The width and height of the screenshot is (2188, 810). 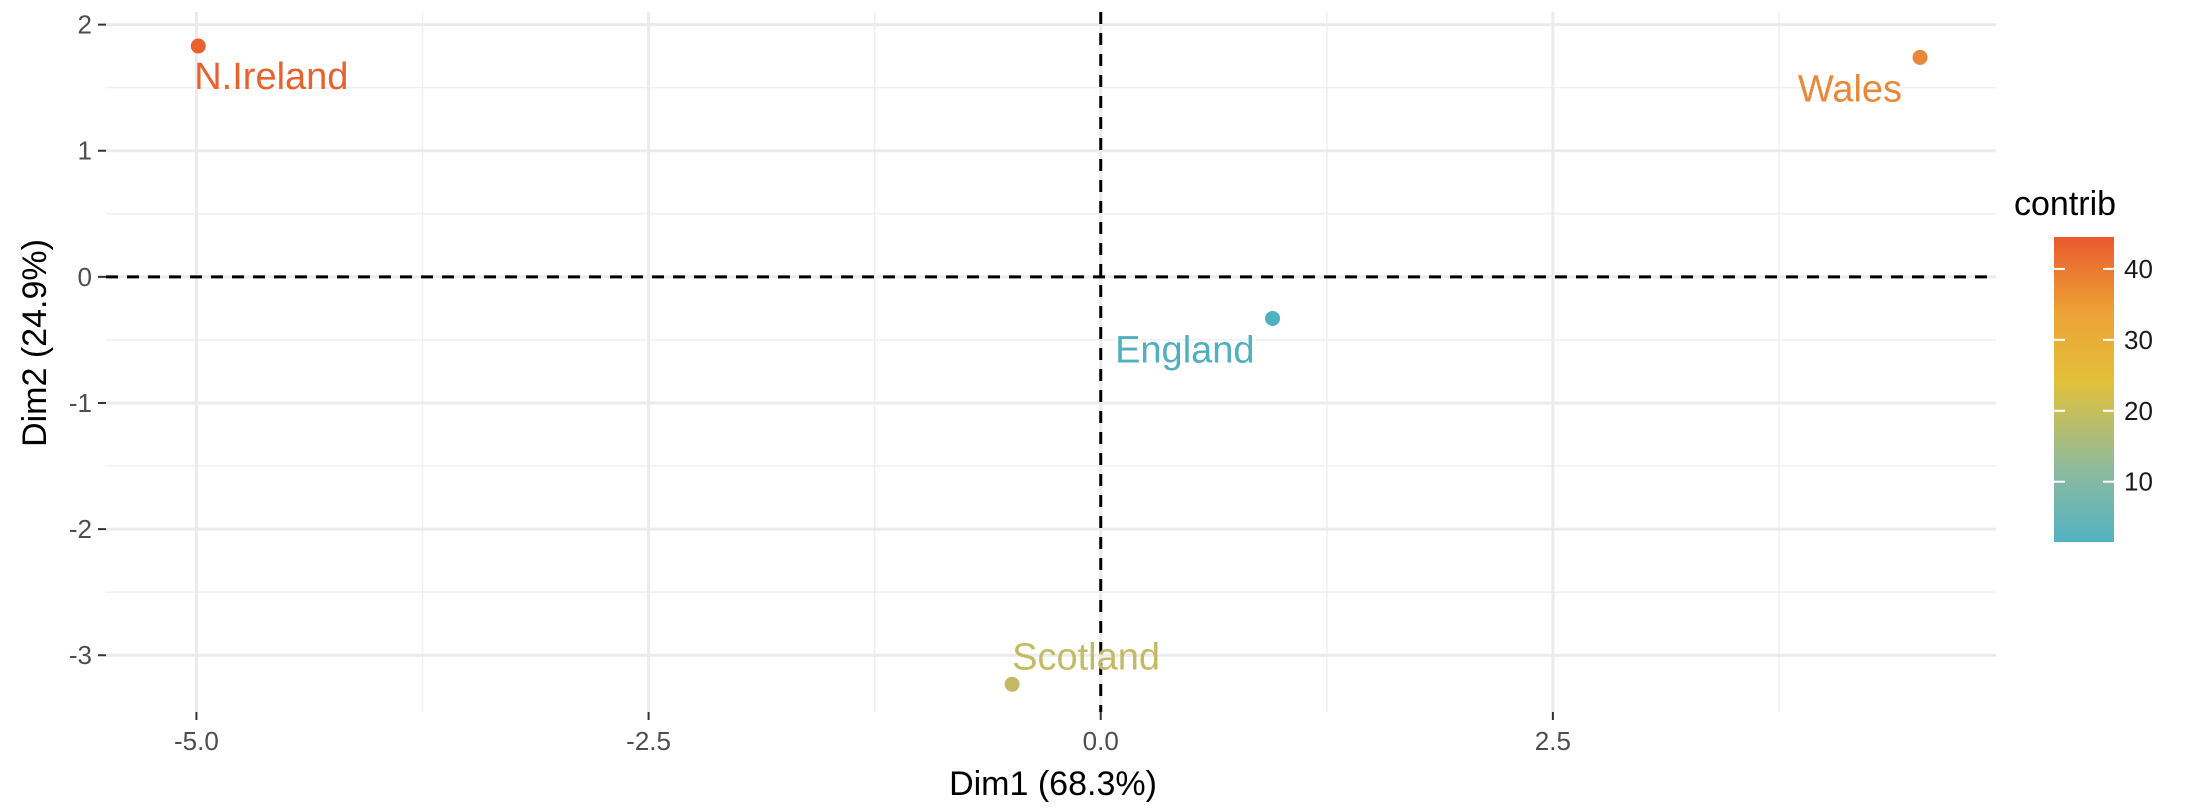 What do you see at coordinates (80, 529) in the screenshot?
I see `y-tick-label: -2` at bounding box center [80, 529].